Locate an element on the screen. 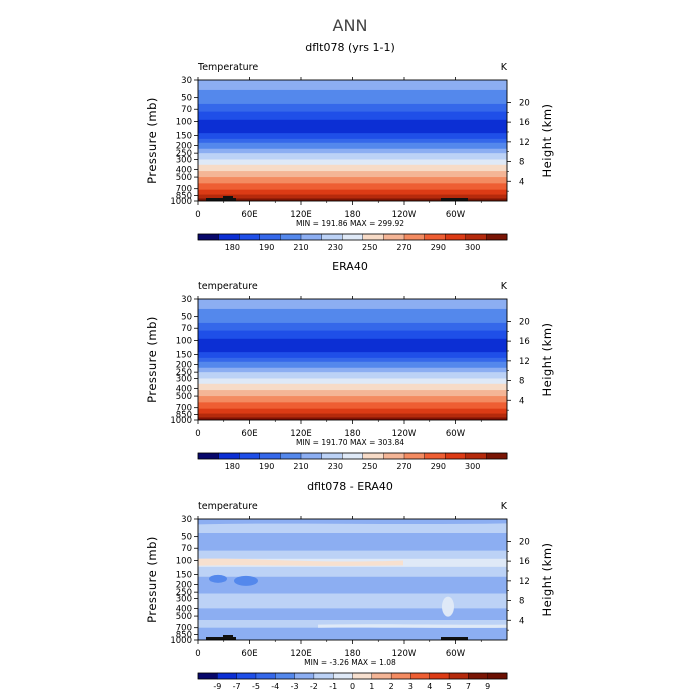  colorbar-label: 1 is located at coordinates (371, 686).